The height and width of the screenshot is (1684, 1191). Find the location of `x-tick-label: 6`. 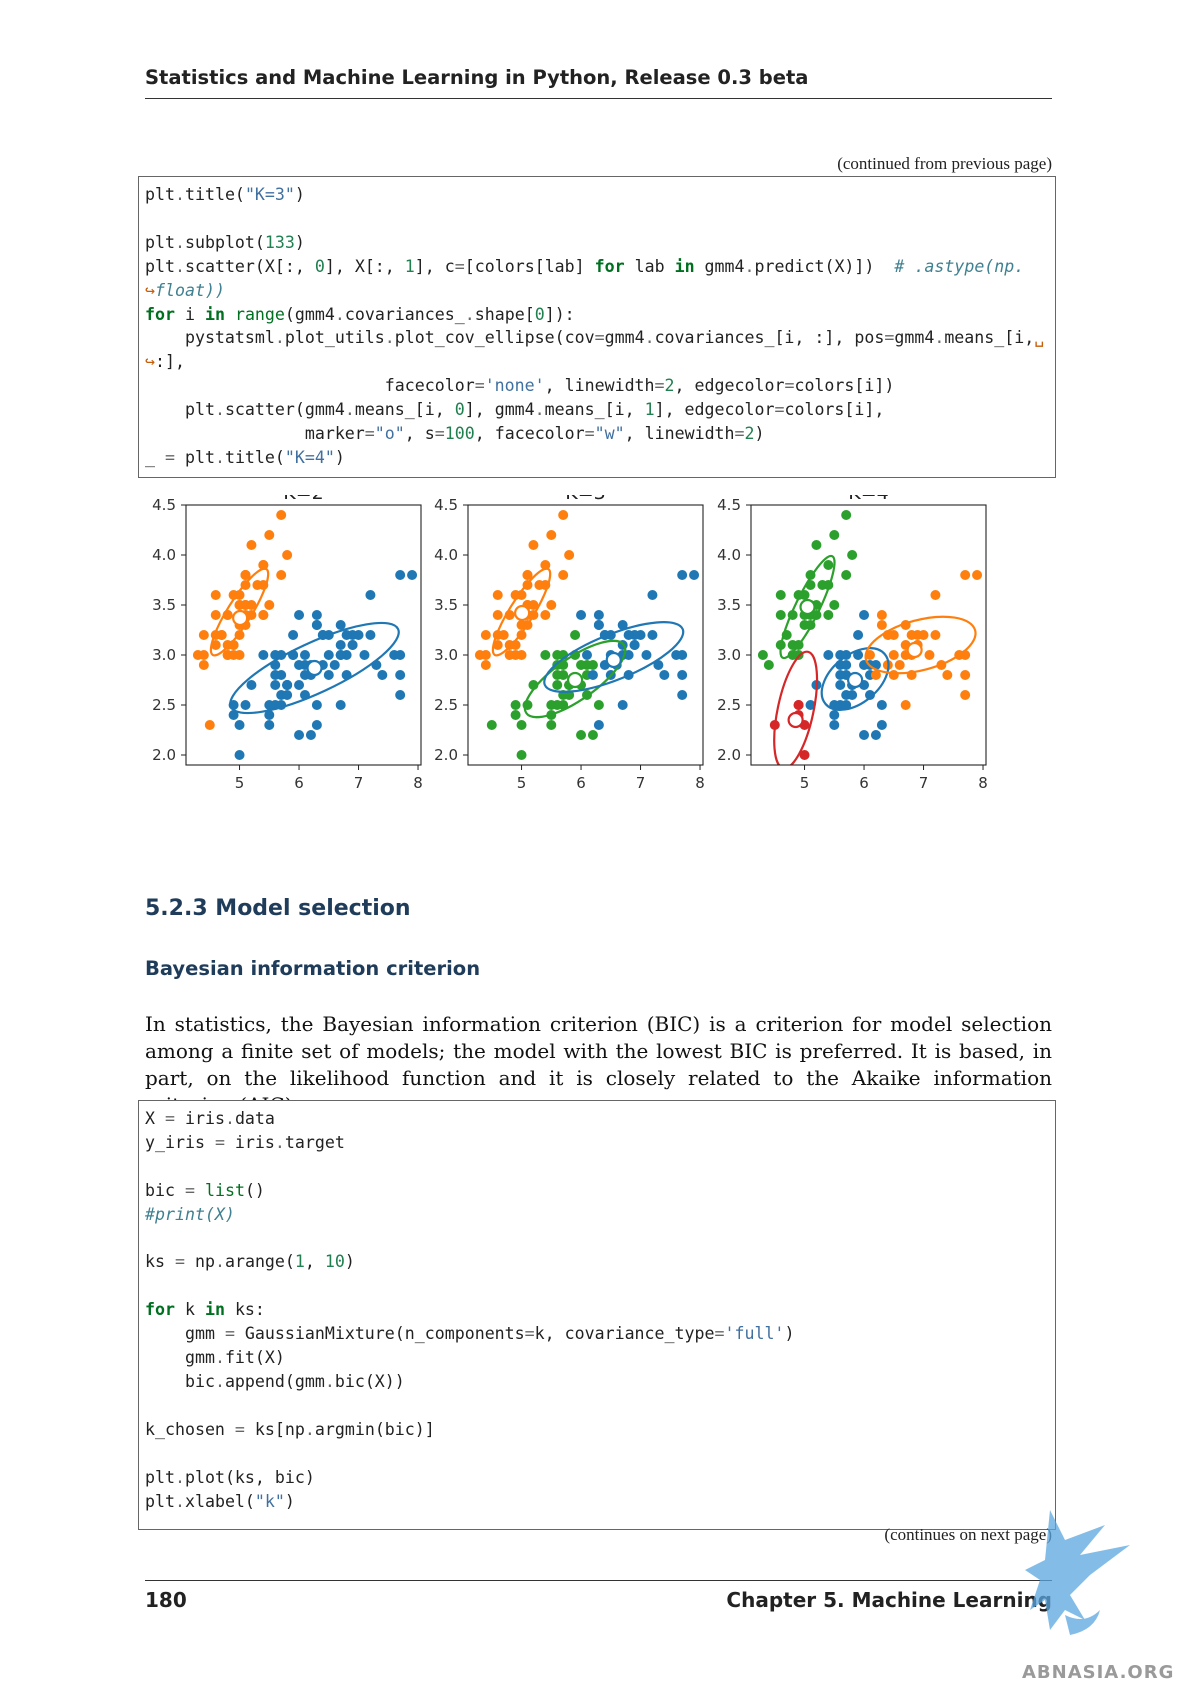

x-tick-label: 6 is located at coordinates (299, 783).